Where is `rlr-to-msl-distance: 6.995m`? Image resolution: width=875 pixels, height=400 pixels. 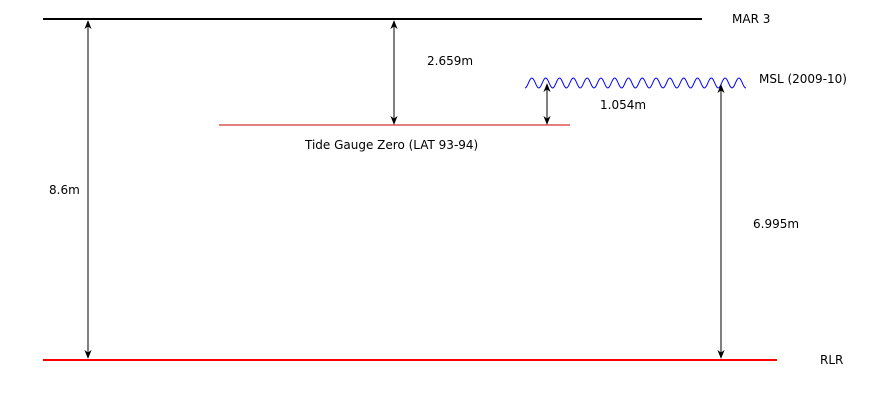 rlr-to-msl-distance: 6.995m is located at coordinates (776, 224).